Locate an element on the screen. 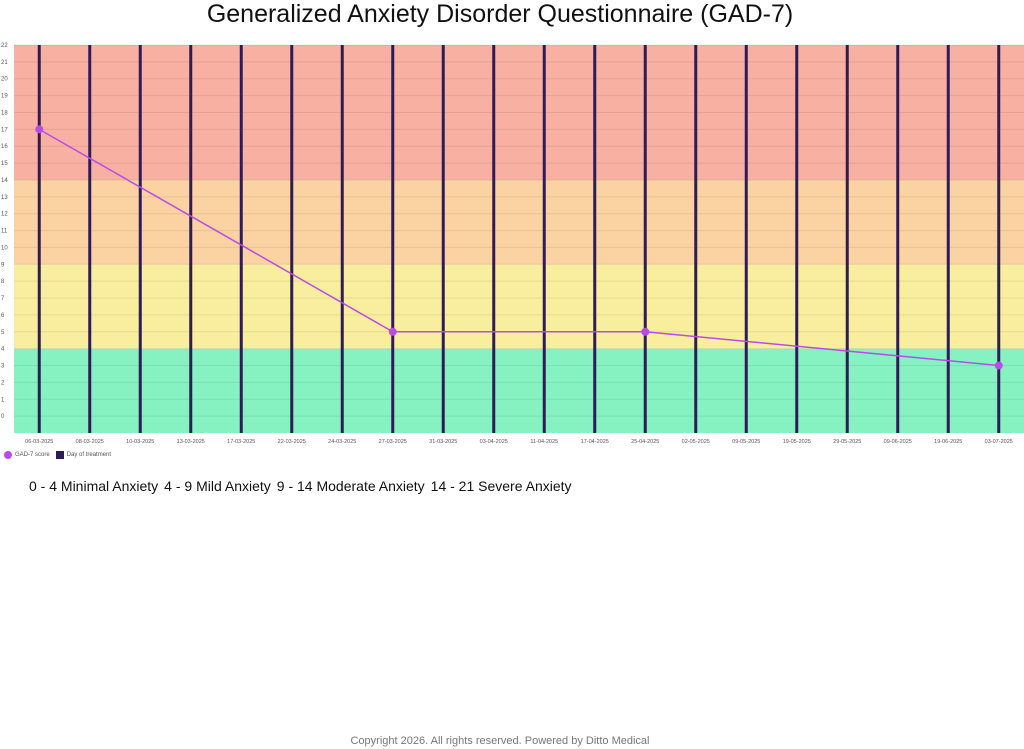 The width and height of the screenshot is (1024, 749). y-tick-label: 0 is located at coordinates (3, 417).